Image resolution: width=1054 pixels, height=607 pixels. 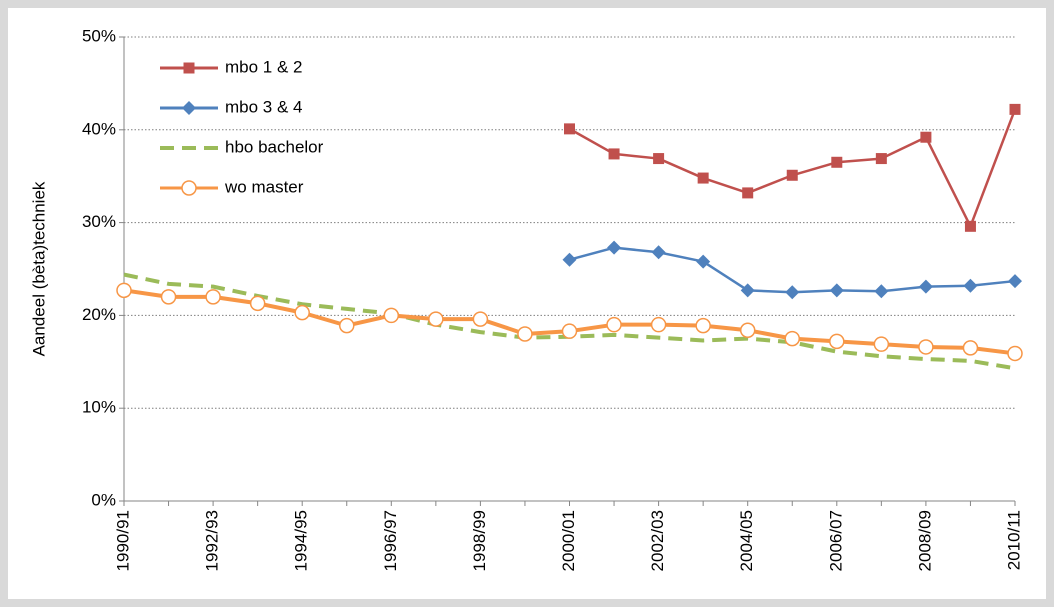 What do you see at coordinates (212, 540) in the screenshot?
I see `x-tick-label: 1992/93` at bounding box center [212, 540].